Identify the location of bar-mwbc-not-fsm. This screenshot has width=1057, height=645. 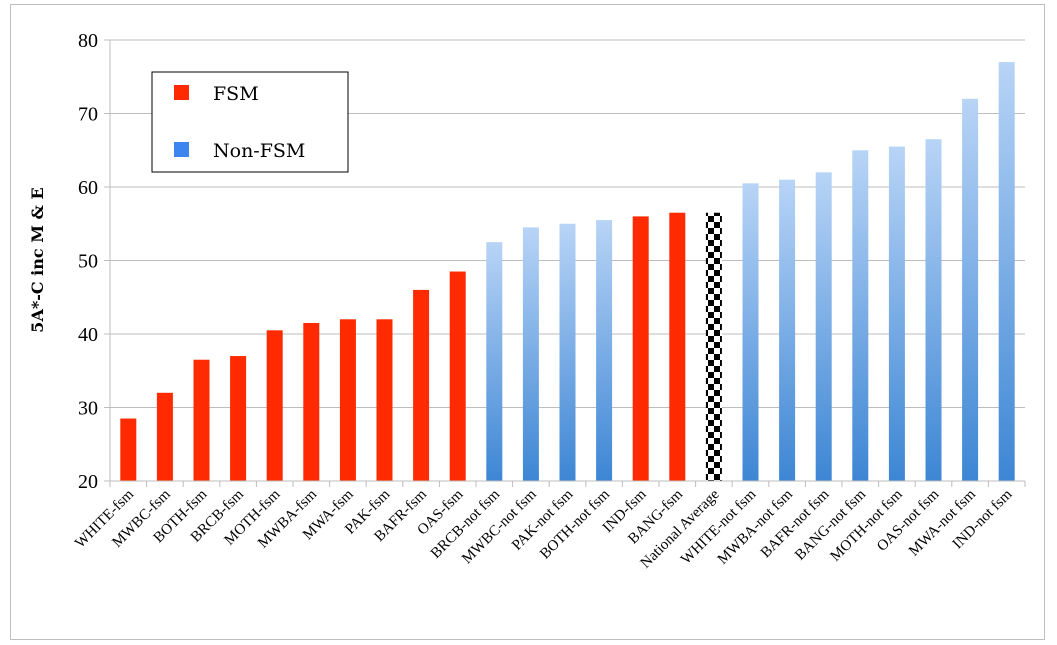
(530, 354).